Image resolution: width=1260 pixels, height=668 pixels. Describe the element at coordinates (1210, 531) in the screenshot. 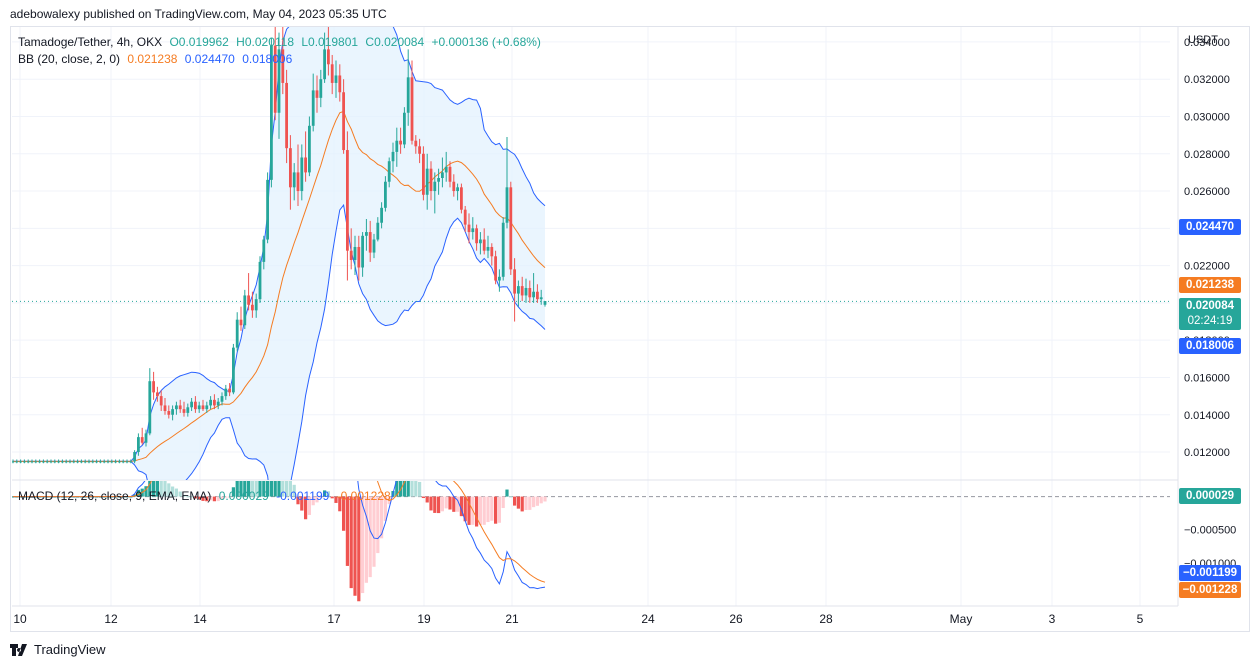

I see `macd-tick-label: −0.000500` at that location.